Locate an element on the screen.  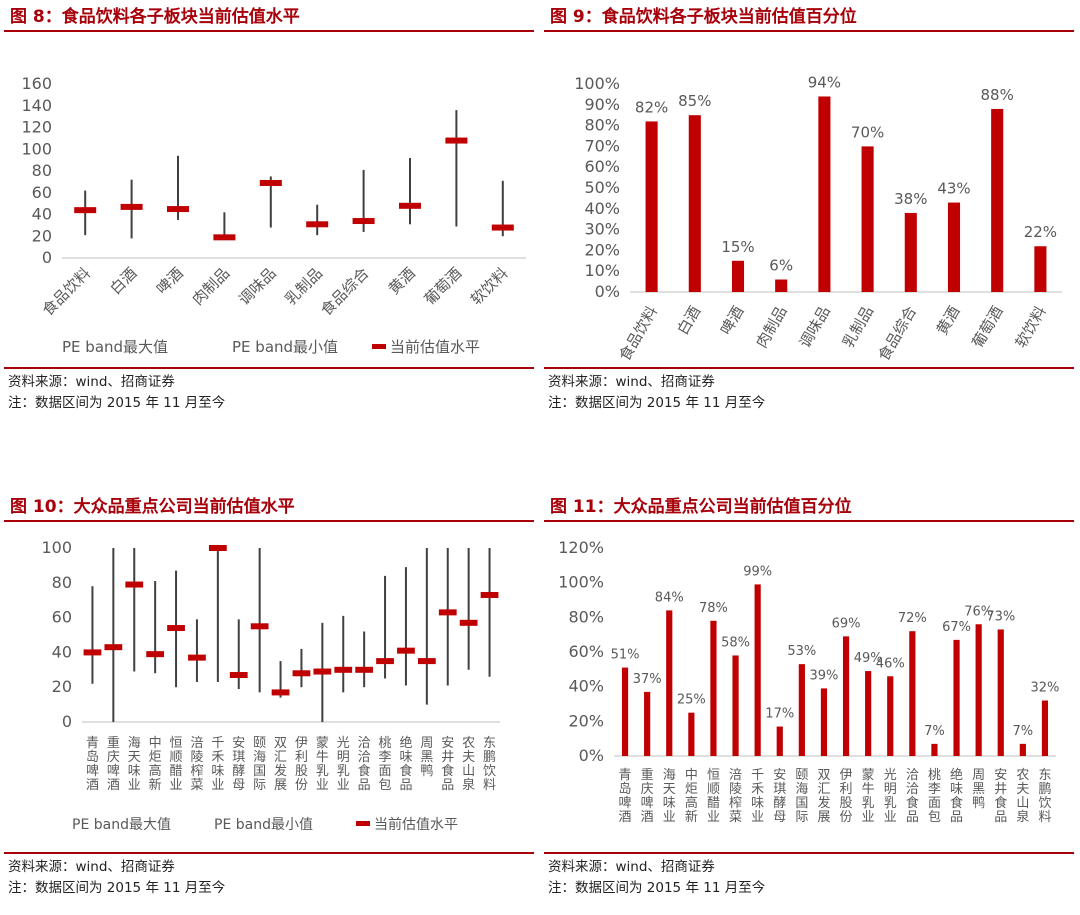
fig9-y-tick: 40% is located at coordinates (602, 208).